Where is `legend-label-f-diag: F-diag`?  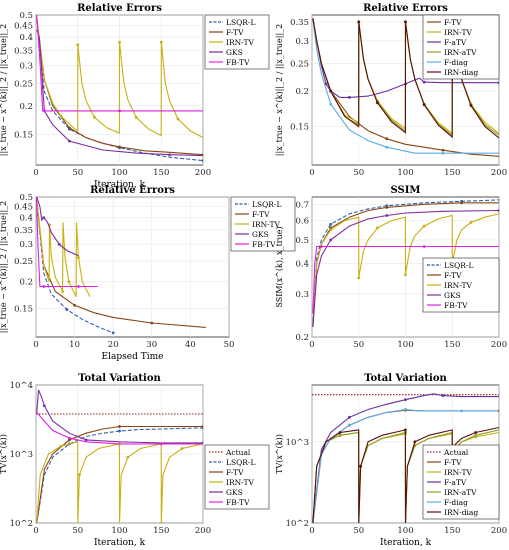
legend-label-f-diag: F-diag is located at coordinates (456, 502).